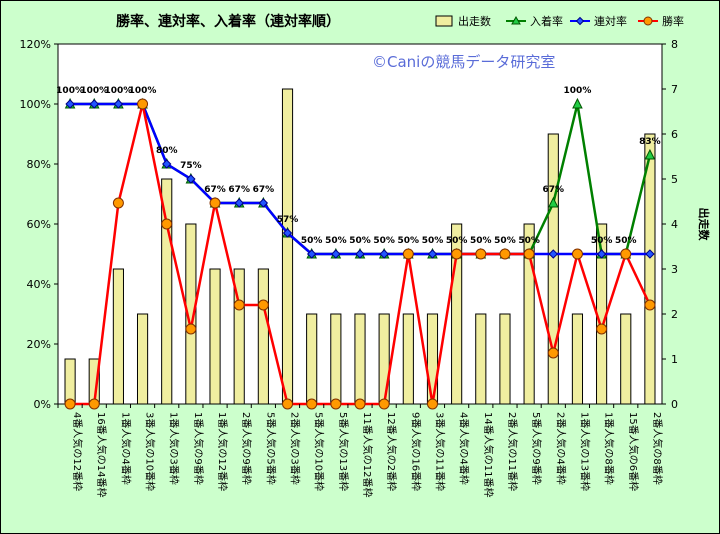  Describe the element at coordinates (191, 166) in the screenshot. I see `data-label: 75%` at that location.